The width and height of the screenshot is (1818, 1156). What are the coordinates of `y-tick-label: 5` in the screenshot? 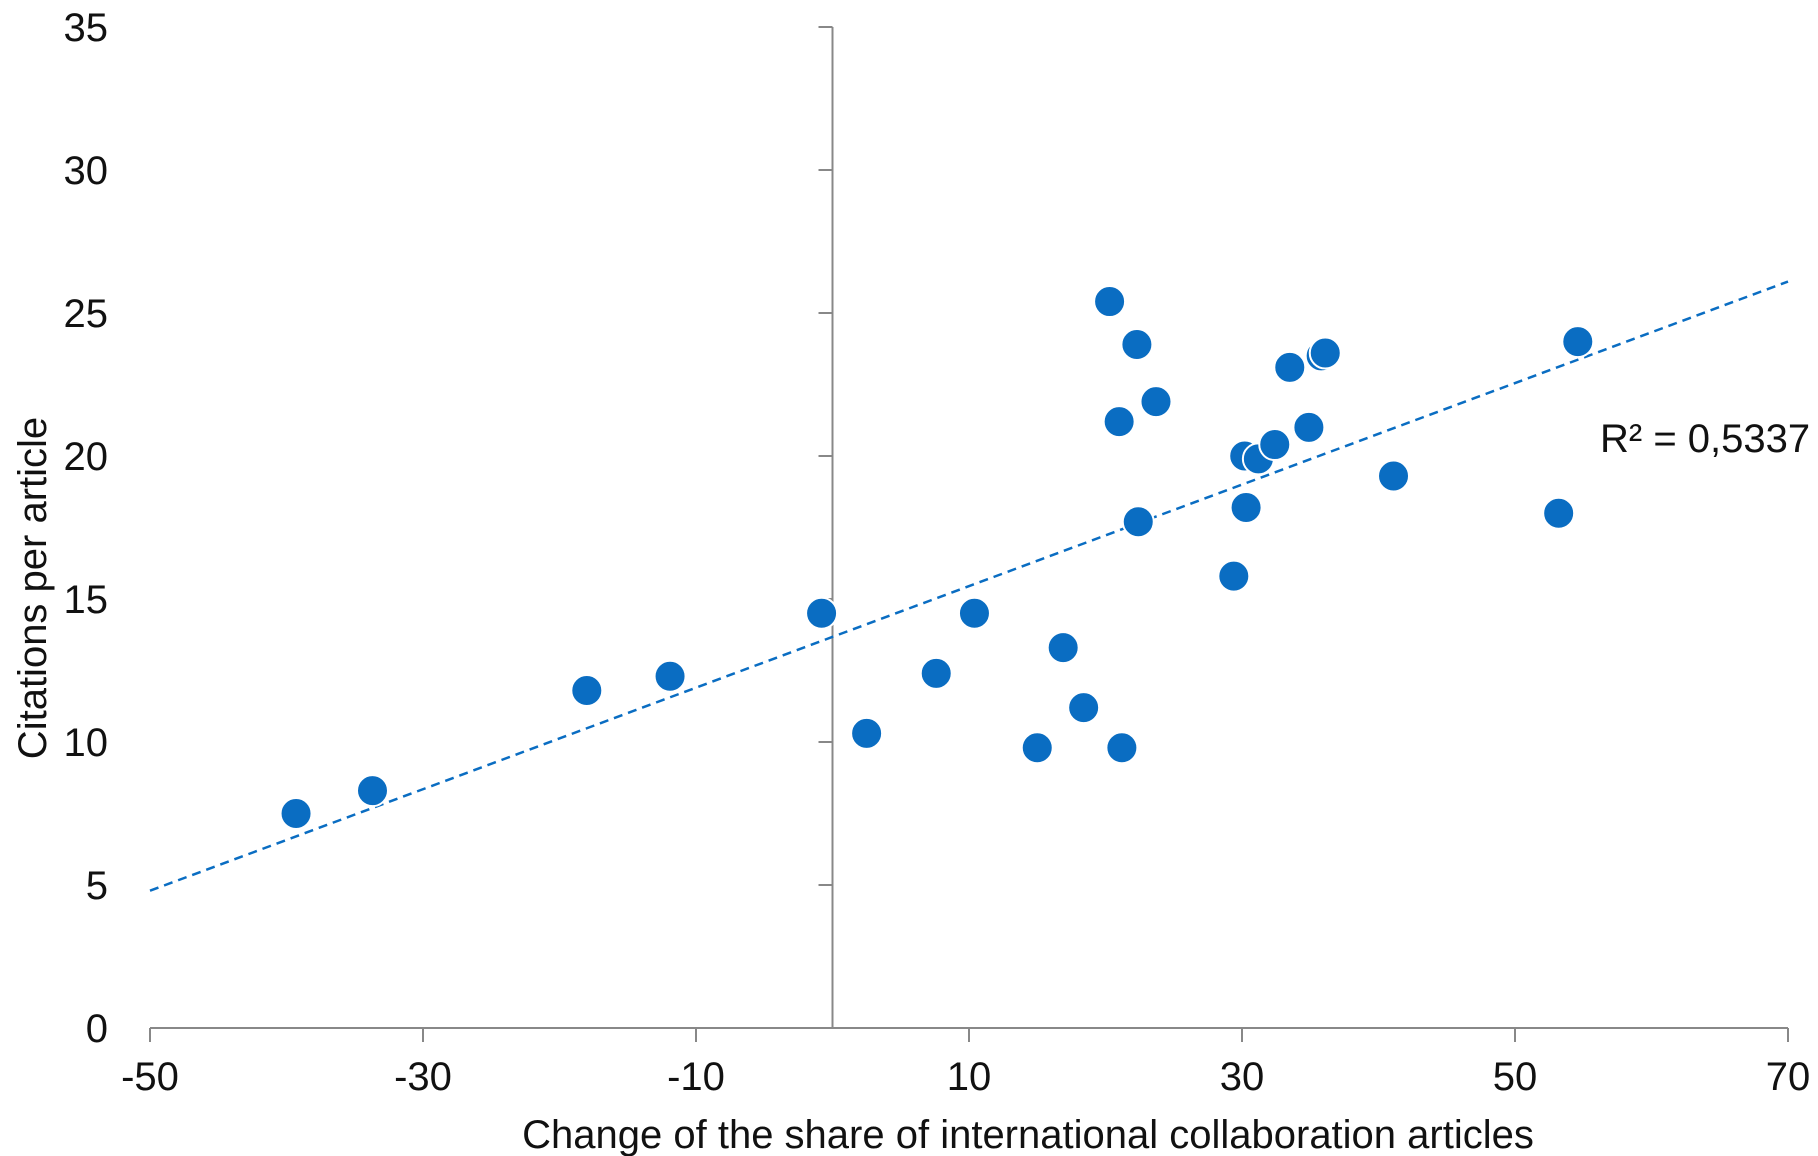 It's located at (97, 886).